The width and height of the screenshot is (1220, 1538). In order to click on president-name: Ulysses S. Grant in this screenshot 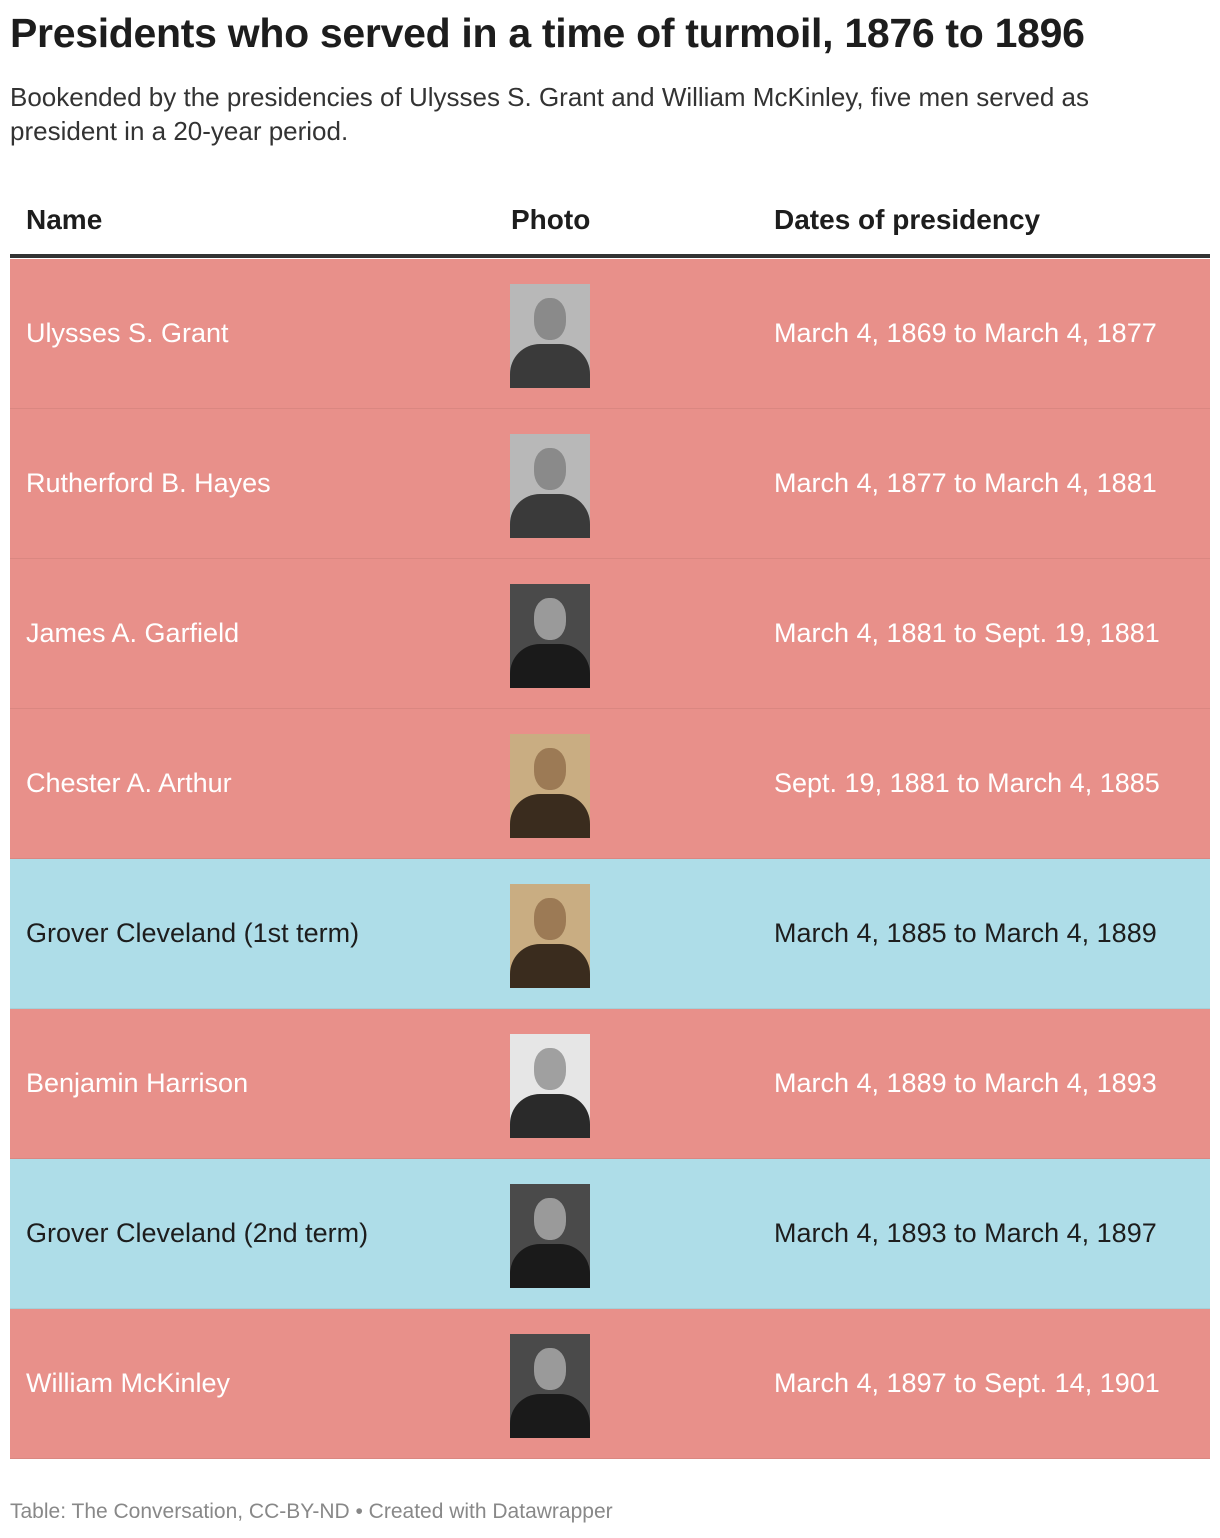, I will do `click(127, 333)`.